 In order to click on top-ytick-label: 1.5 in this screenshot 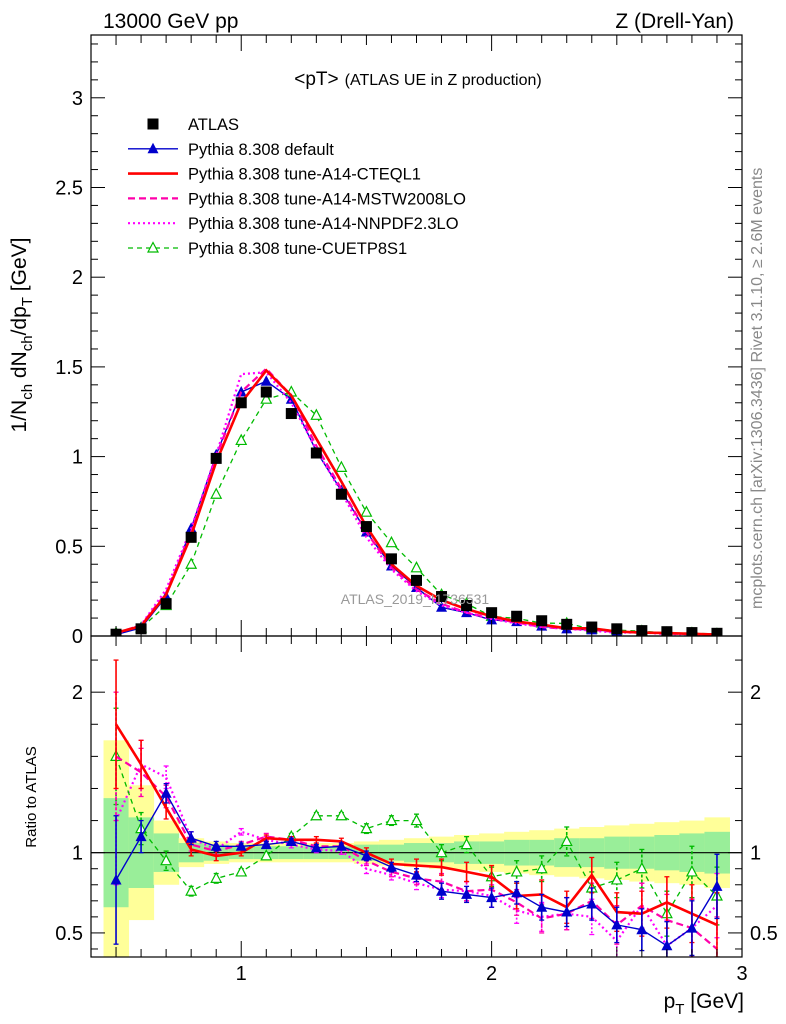, I will do `click(69, 368)`.